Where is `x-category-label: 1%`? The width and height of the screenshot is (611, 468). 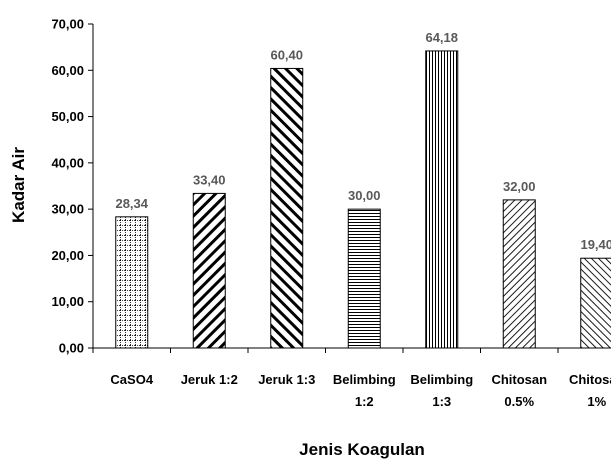 x-category-label: 1% is located at coordinates (596, 401).